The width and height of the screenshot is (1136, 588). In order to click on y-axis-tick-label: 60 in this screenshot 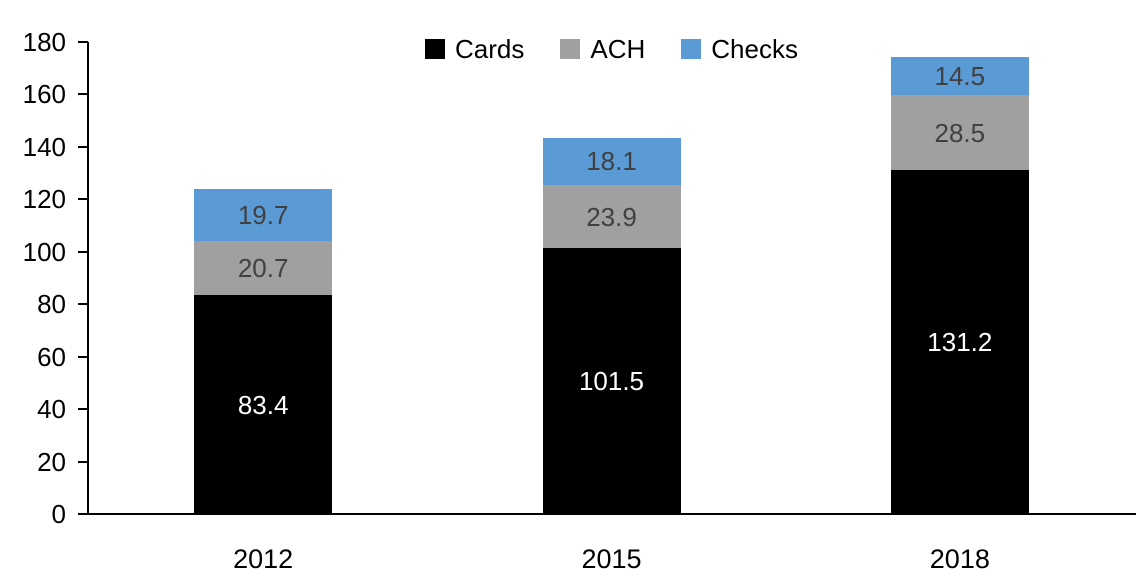, I will do `click(51, 356)`.